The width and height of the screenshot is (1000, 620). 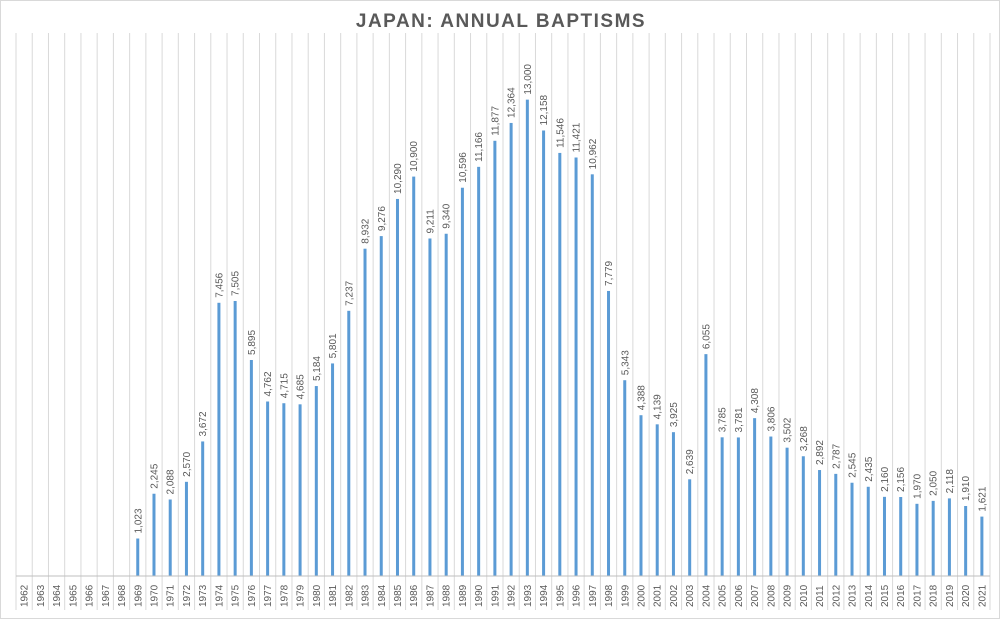 I want to click on x-tick-label: 2006, so click(x=739, y=595).